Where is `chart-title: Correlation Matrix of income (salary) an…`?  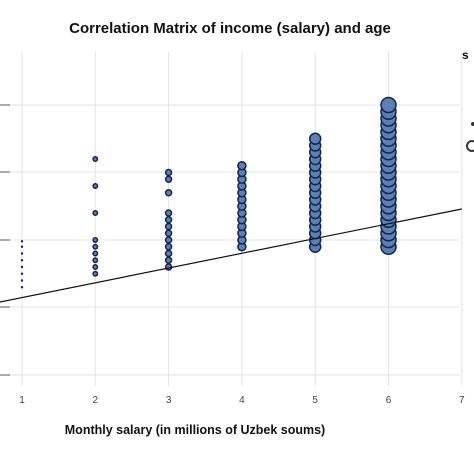
chart-title: Correlation Matrix of income (salary) an… is located at coordinates (230, 28).